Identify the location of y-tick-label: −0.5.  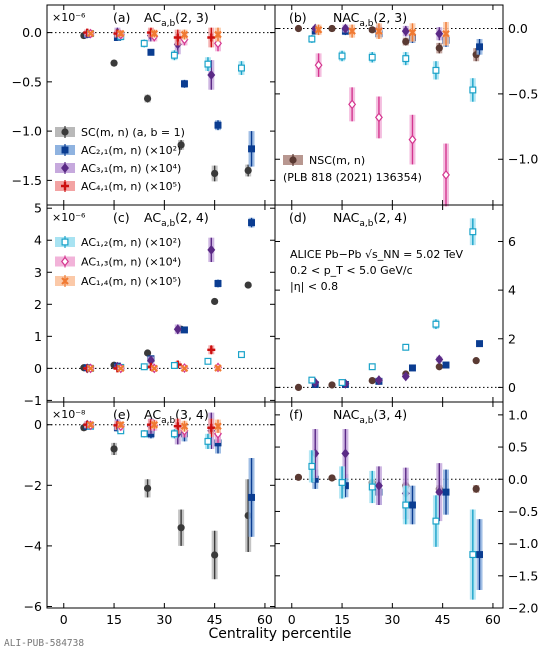
(523, 511).